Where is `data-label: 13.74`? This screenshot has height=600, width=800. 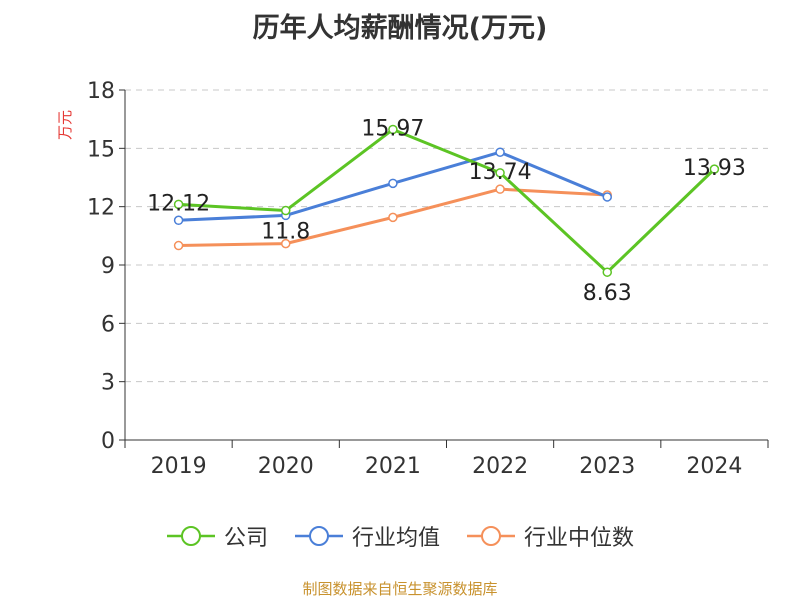 data-label: 13.74 is located at coordinates (500, 172).